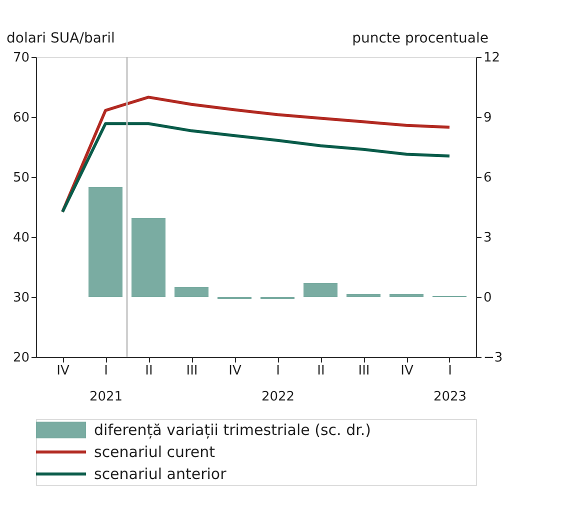  I want to click on legend-label: diferență variații trimestriale (sc. dr.), so click(233, 430).